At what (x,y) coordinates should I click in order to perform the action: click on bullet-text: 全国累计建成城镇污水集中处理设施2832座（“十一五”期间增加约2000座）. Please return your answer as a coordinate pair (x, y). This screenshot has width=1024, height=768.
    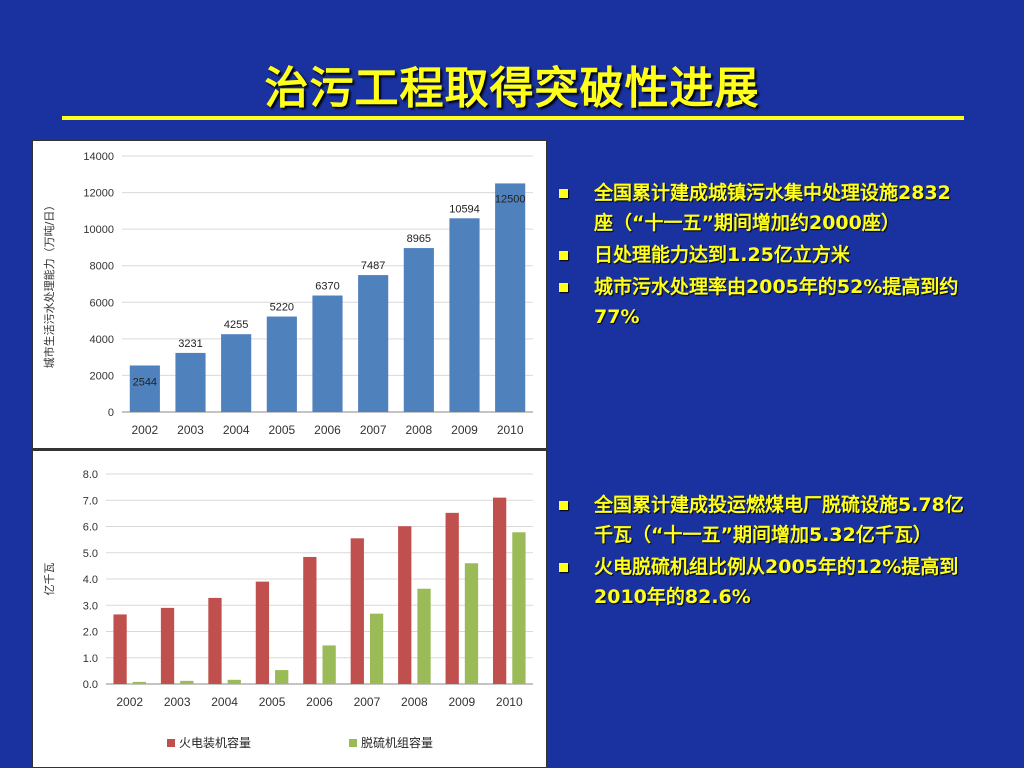
    Looking at the image, I should click on (772, 208).